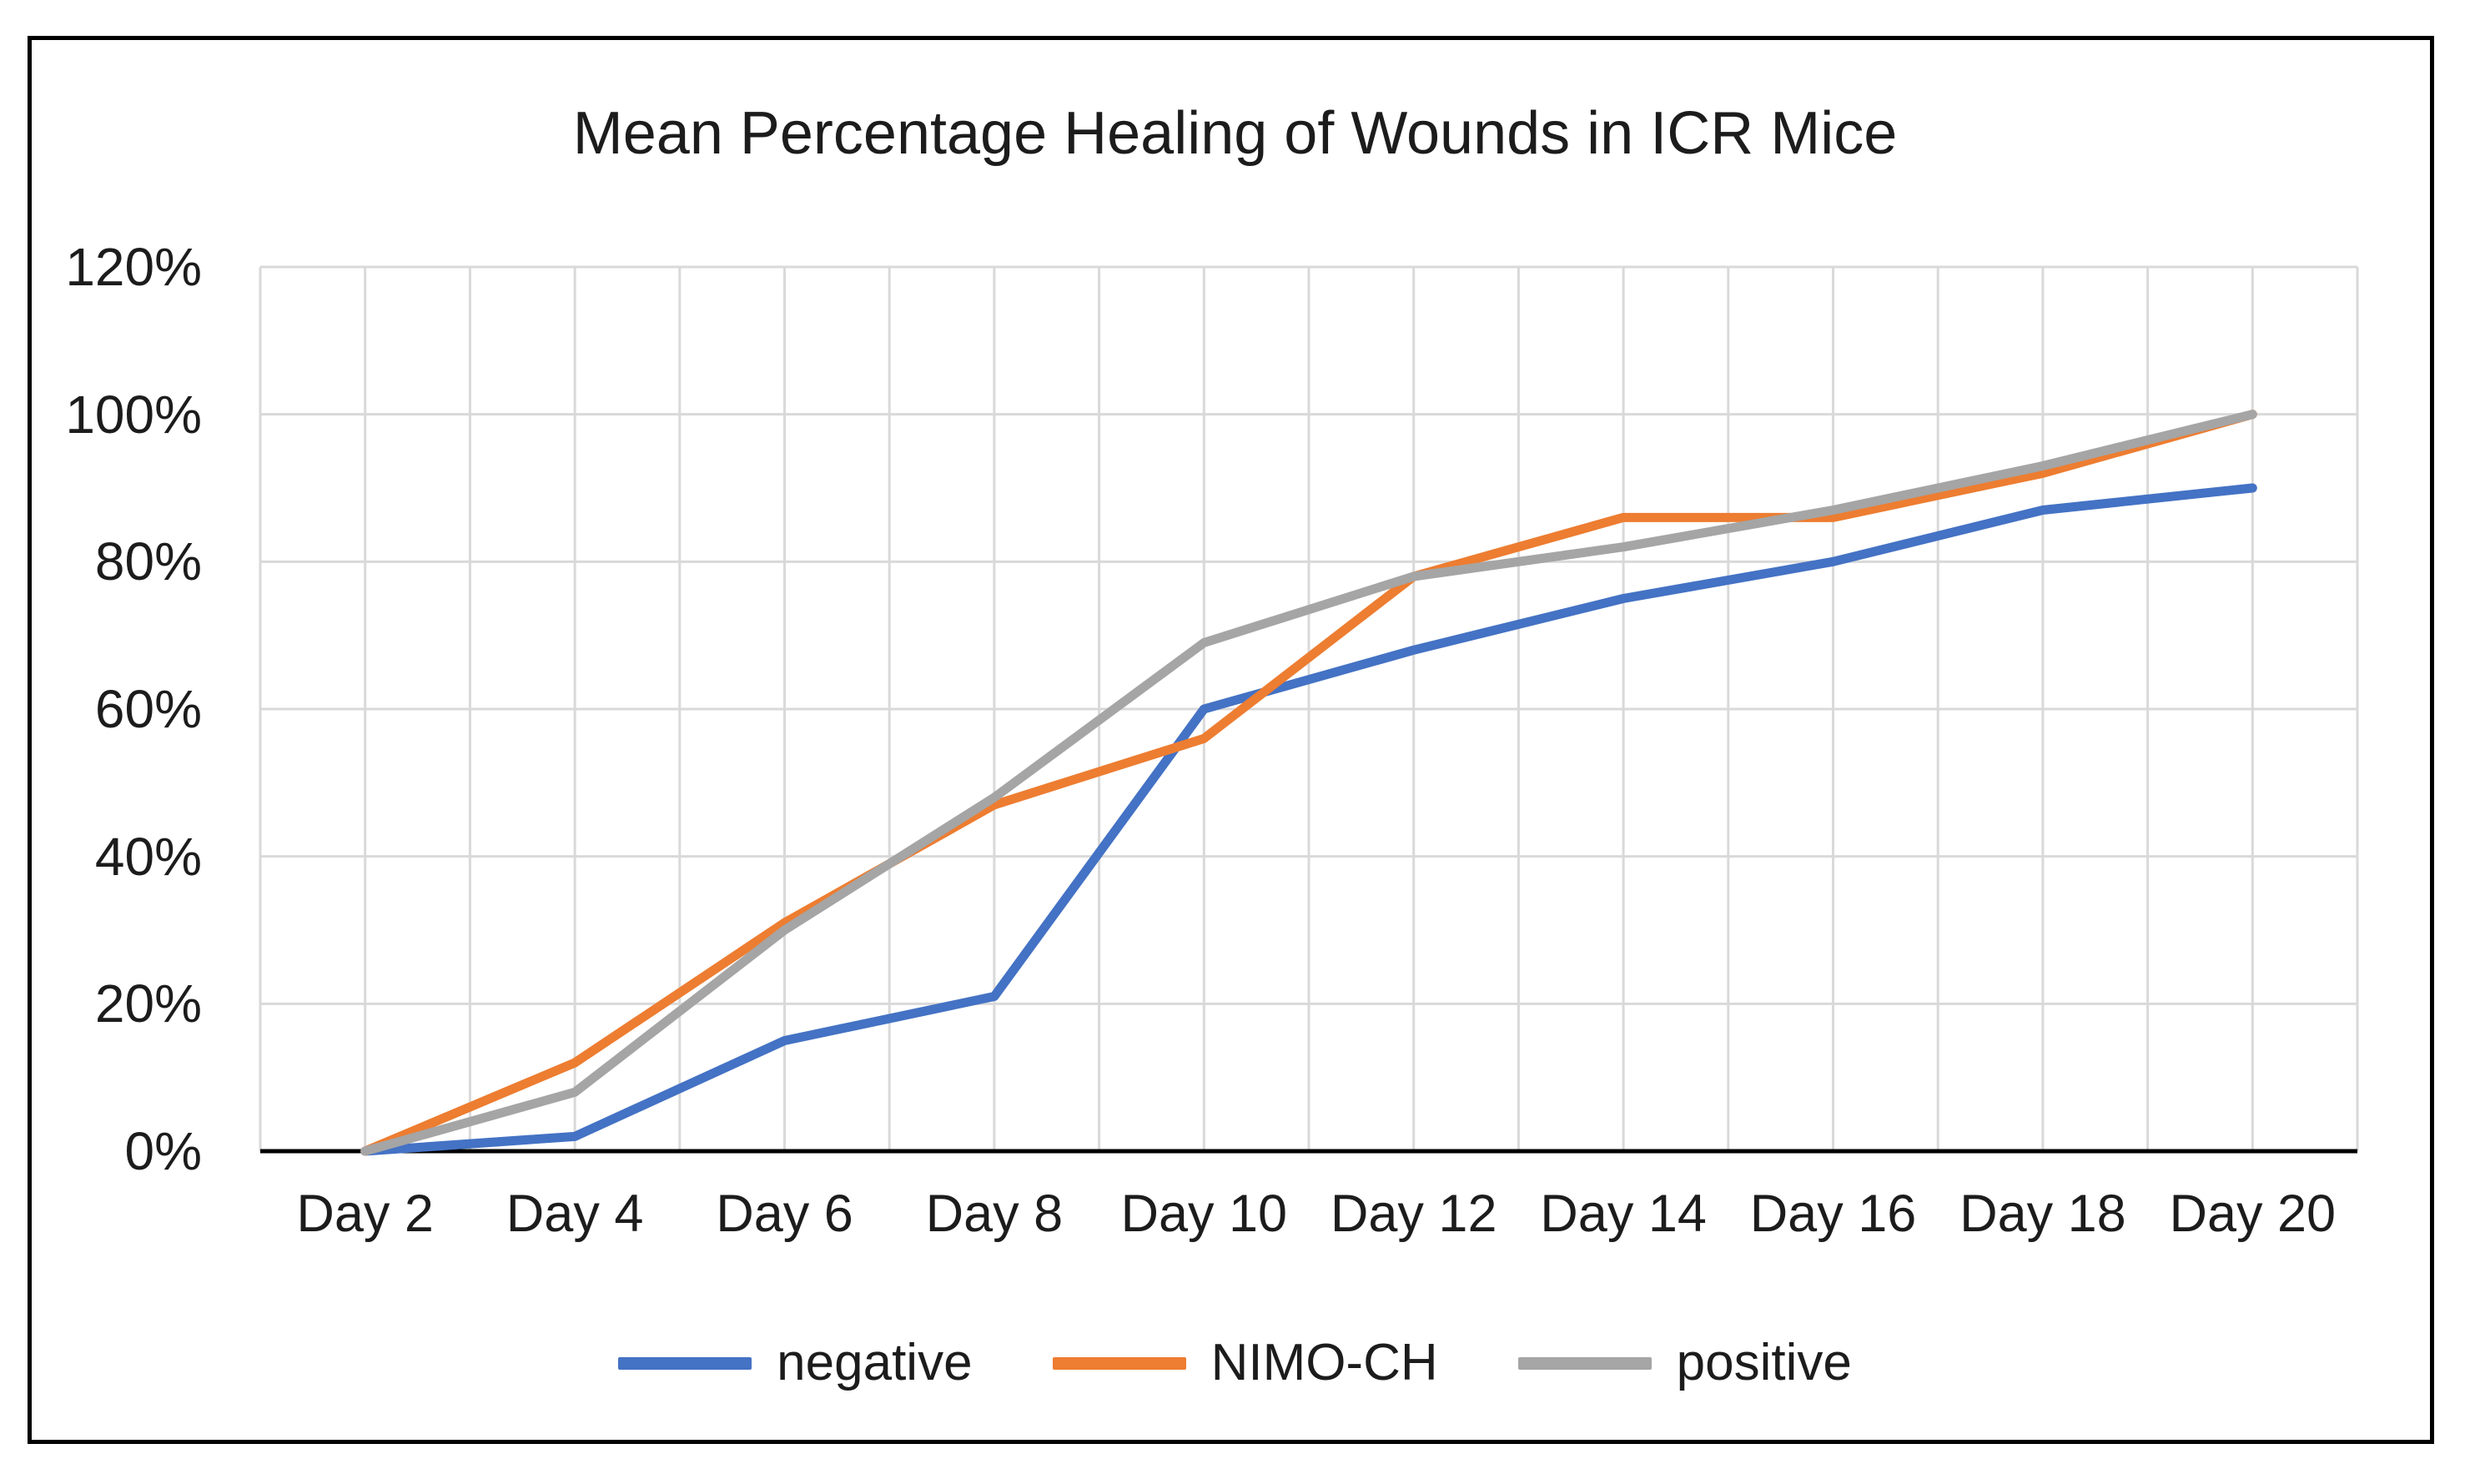 The width and height of the screenshot is (2470, 1484). What do you see at coordinates (875, 1363) in the screenshot?
I see `legend-label: negative` at bounding box center [875, 1363].